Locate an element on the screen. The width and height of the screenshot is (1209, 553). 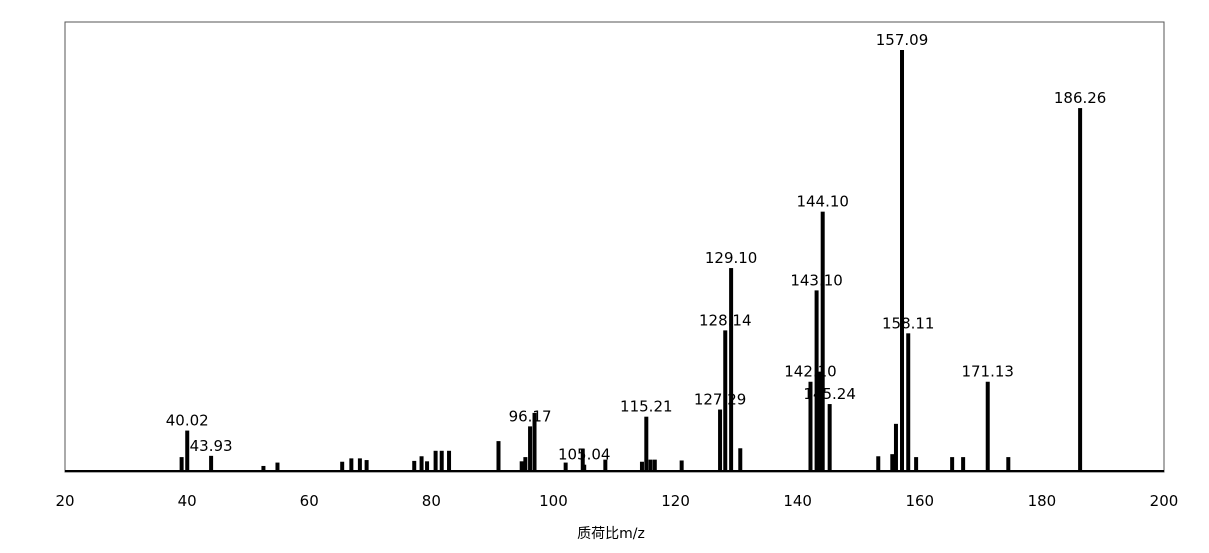
peak-label: 145.24 is located at coordinates (829, 394).